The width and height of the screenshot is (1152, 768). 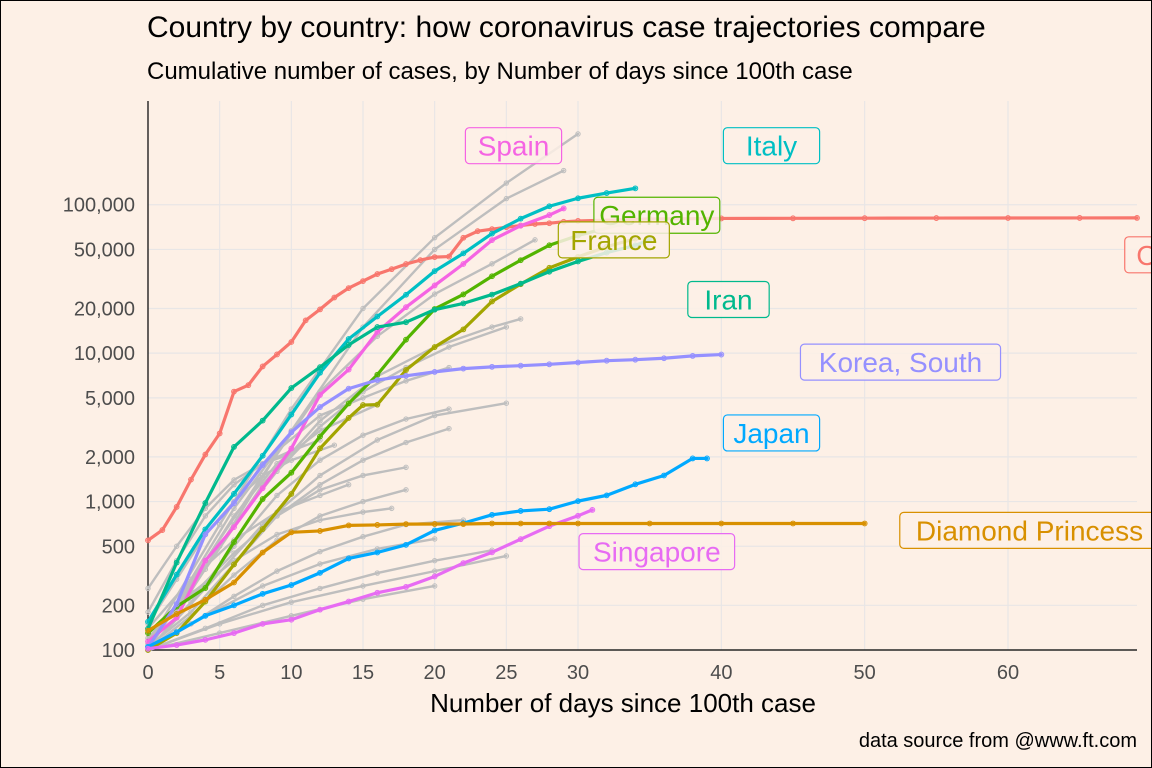 What do you see at coordinates (513, 146) in the screenshot?
I see `spain-label-box` at bounding box center [513, 146].